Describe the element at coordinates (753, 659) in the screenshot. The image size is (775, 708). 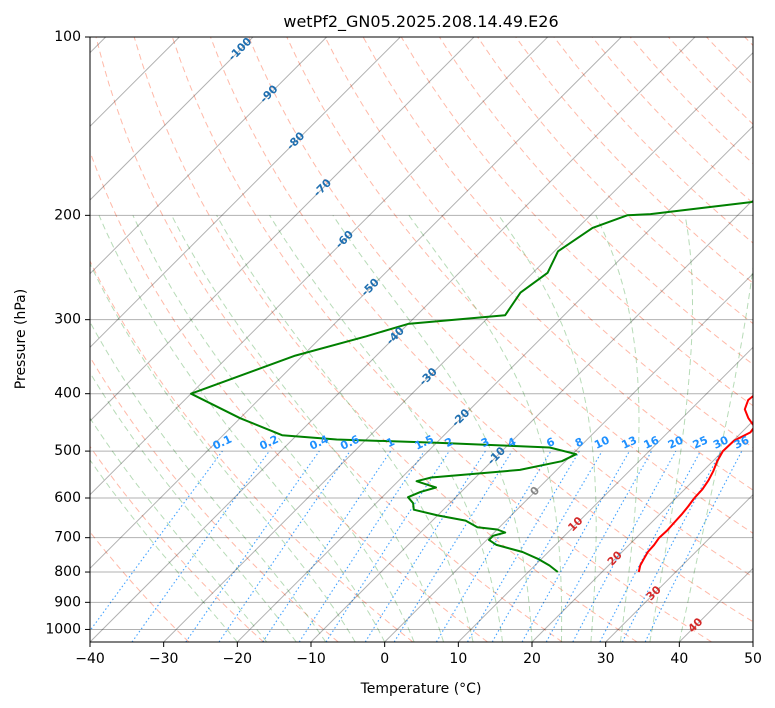
I see `x-tick-label: 50` at that location.